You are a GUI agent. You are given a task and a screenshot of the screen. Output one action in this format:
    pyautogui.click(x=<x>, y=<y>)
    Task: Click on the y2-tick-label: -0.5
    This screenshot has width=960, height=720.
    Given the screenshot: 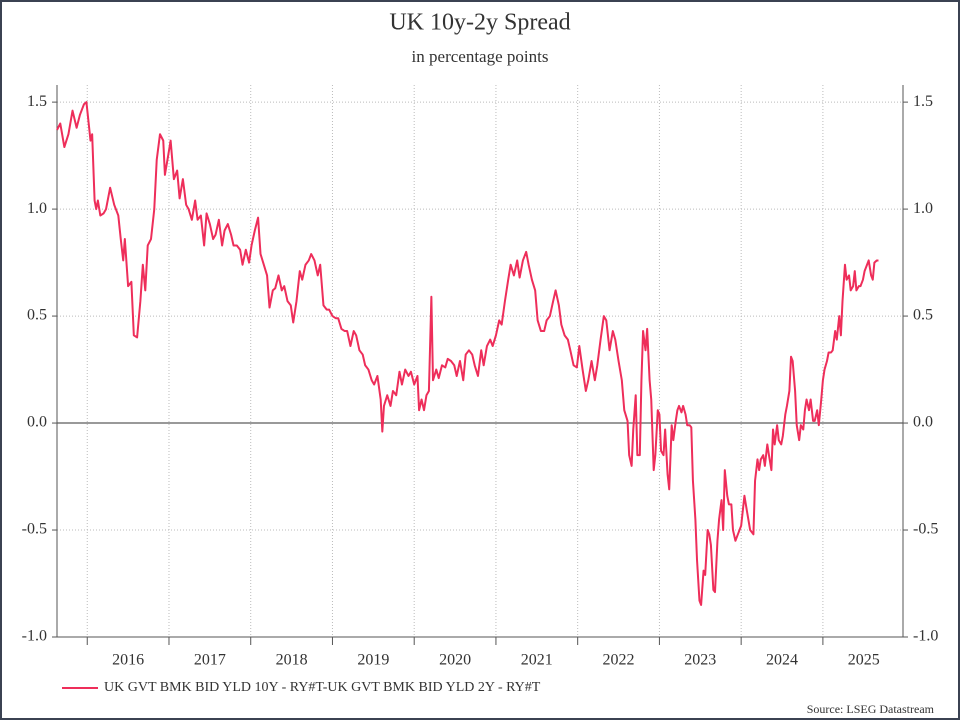 What is the action you would take?
    pyautogui.click(x=925, y=529)
    